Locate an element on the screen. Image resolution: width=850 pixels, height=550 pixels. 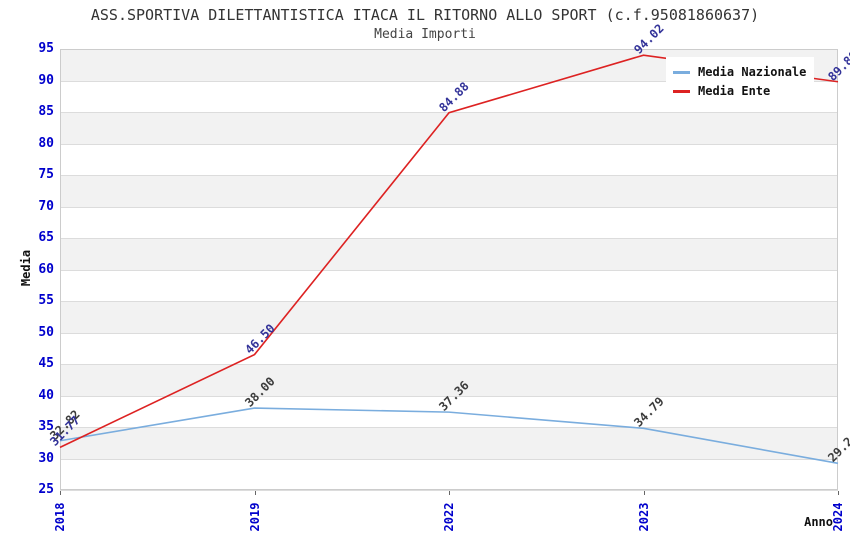
y-tick-label: 80 is located at coordinates (46, 143).